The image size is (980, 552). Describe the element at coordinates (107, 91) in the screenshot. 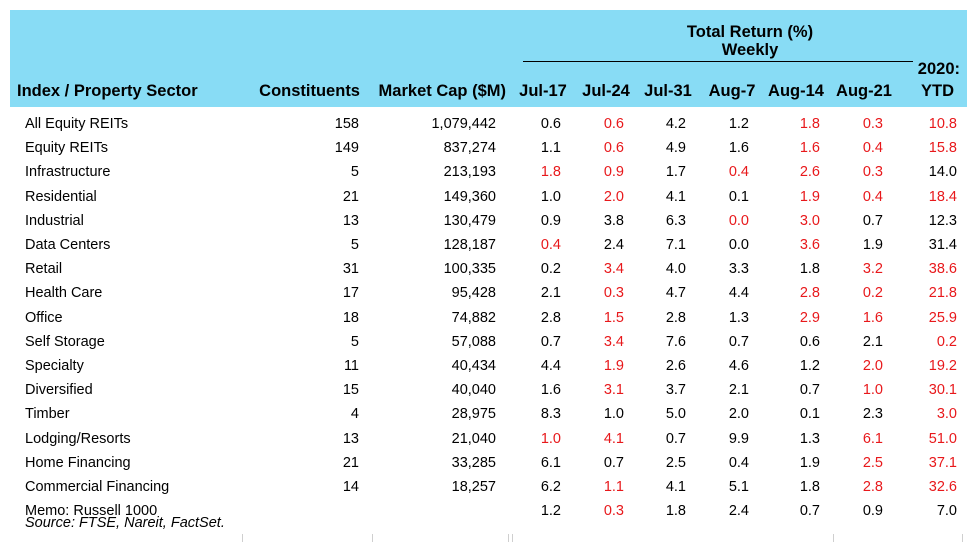

I see `col-header-sector: Index / Property Sector` at that location.